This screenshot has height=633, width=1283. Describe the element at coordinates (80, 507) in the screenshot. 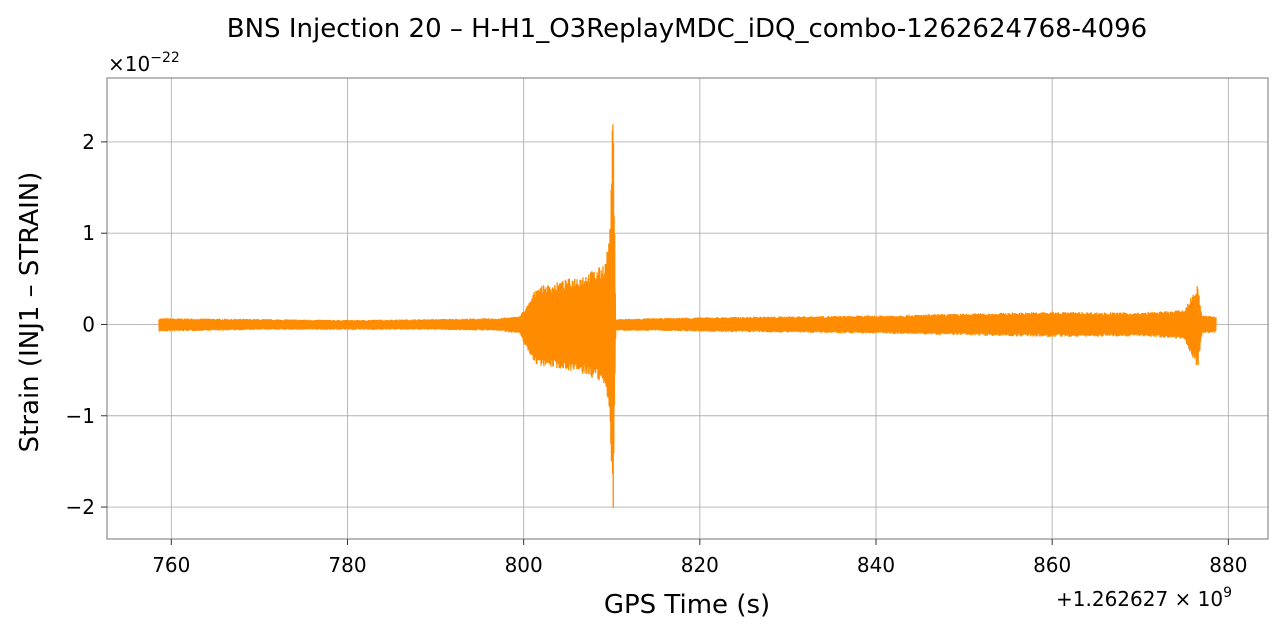

I see `y-tick-label: −2` at that location.